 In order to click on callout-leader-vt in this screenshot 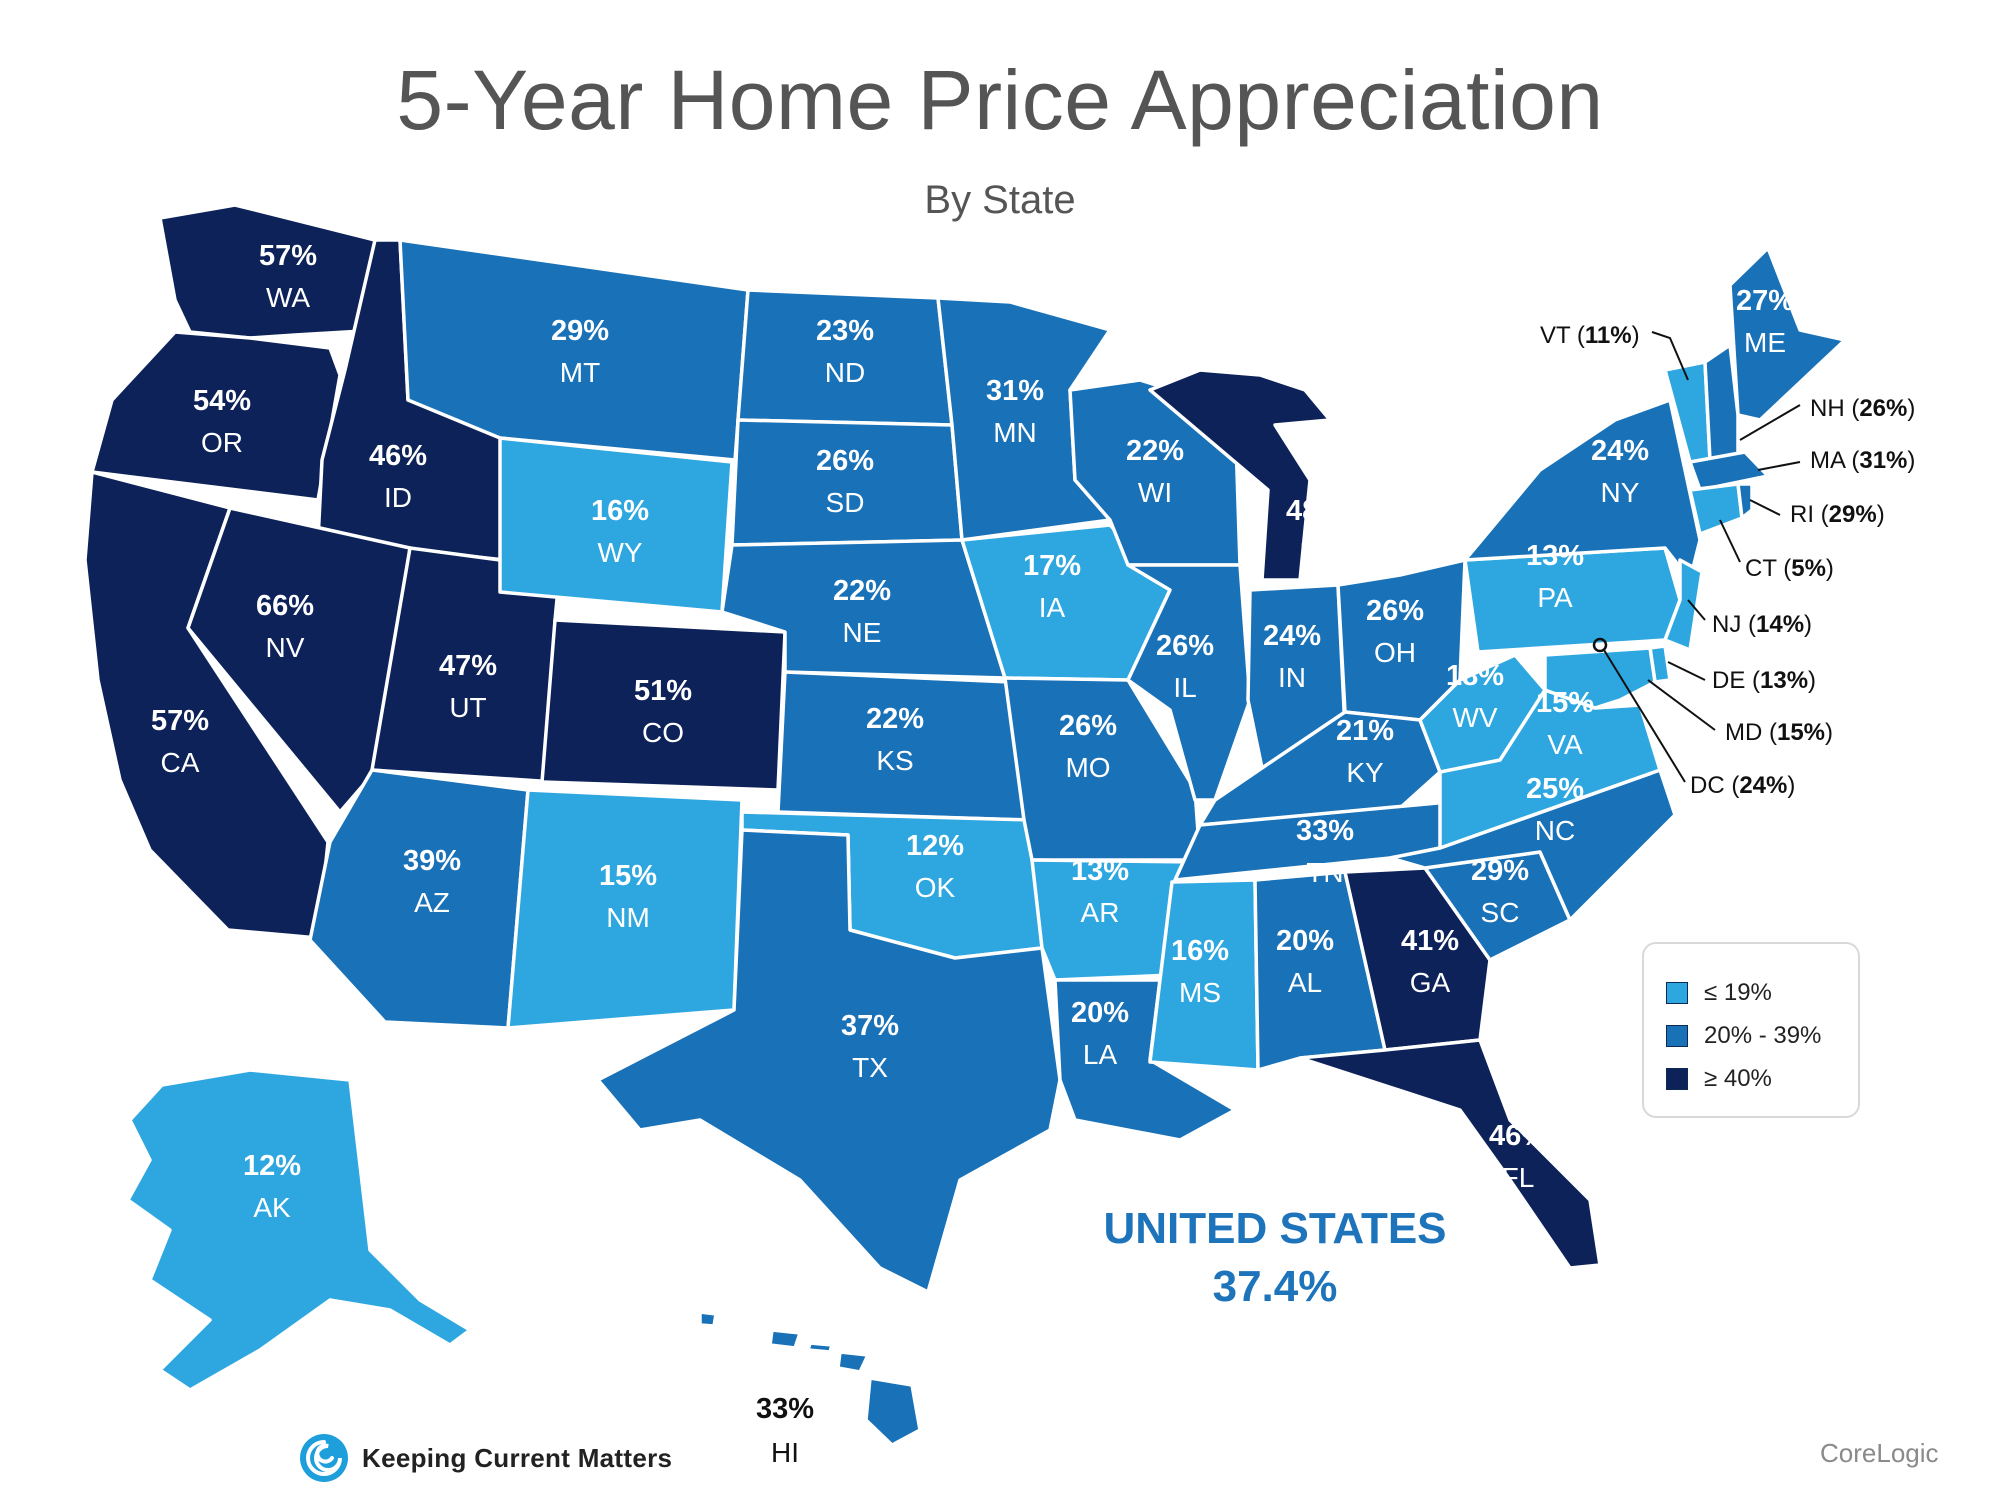, I will do `click(1670, 356)`.